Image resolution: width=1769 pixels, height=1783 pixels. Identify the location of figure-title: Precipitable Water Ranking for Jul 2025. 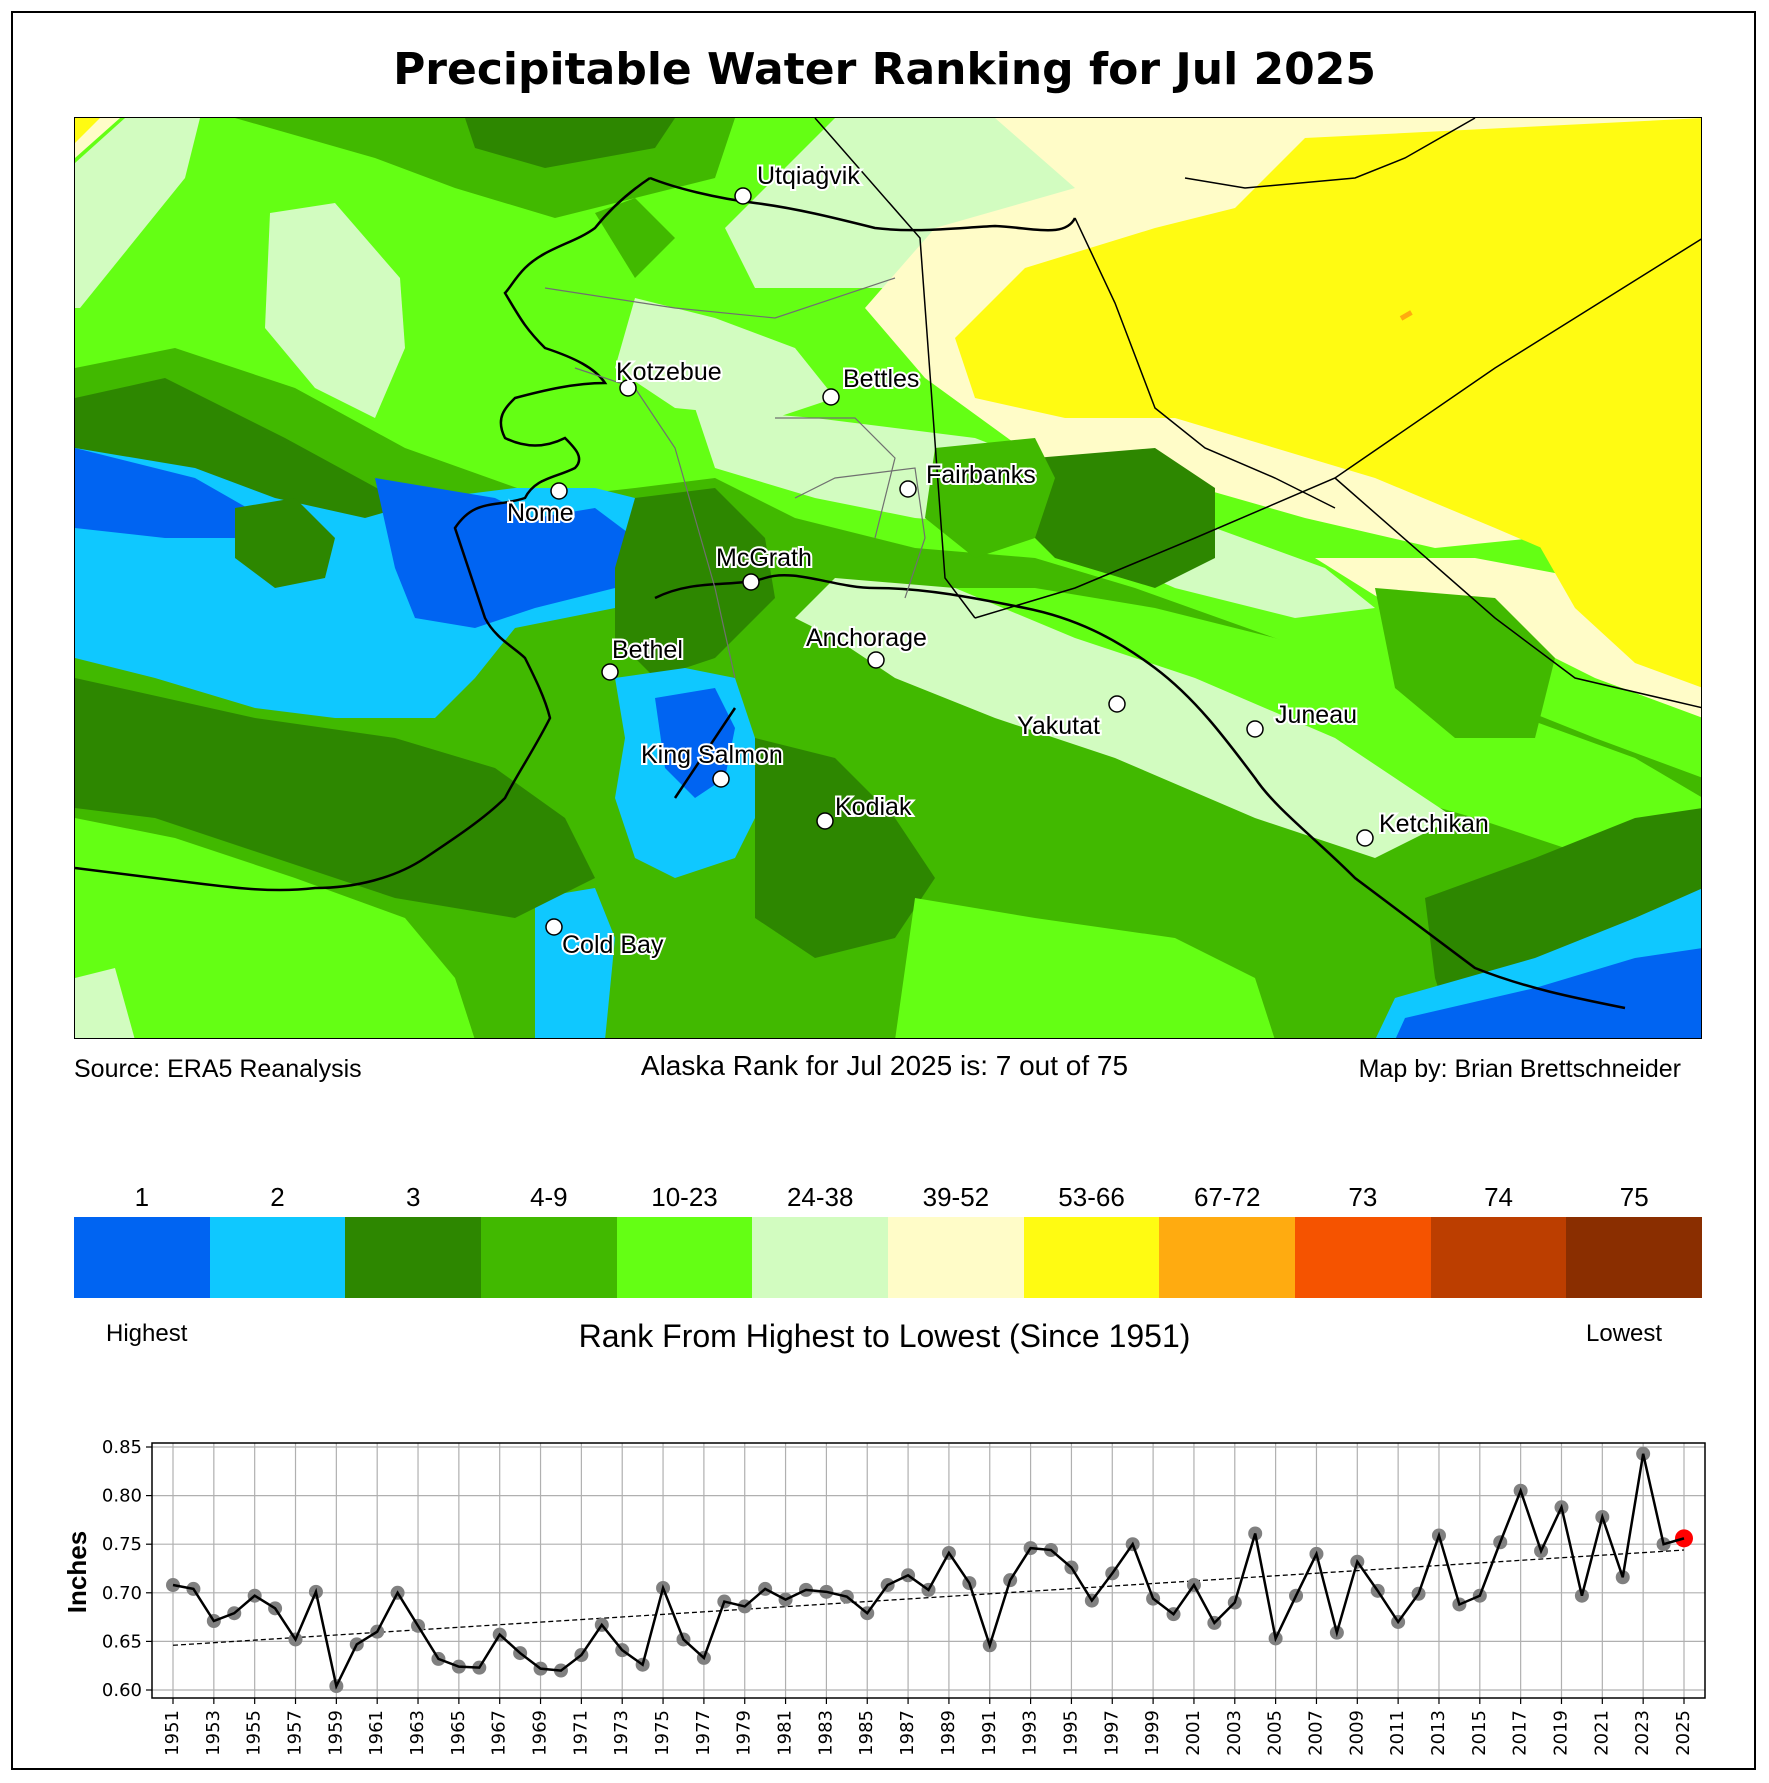
(884, 69).